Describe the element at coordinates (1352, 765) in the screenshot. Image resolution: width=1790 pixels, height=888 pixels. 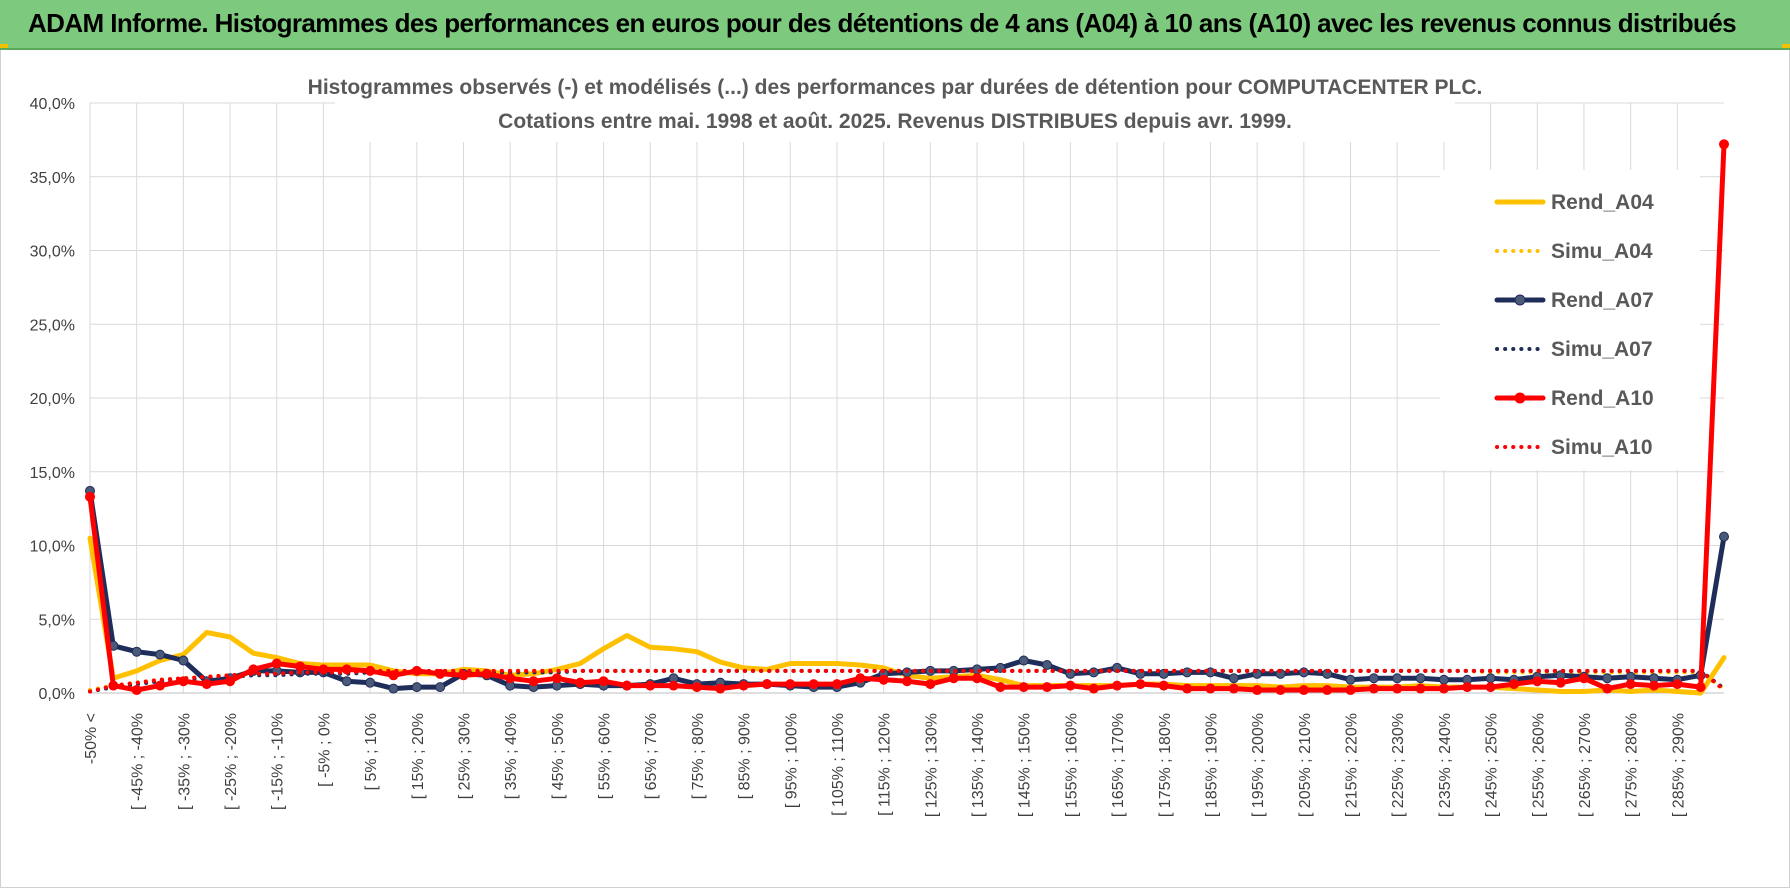
I see `x-tick-label: [ 215% ; 220%` at that location.